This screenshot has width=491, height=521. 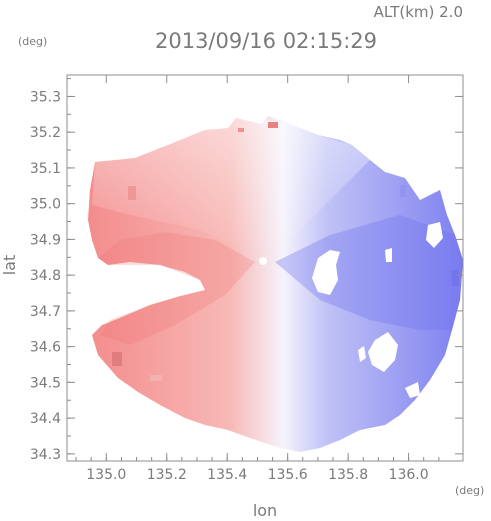 I want to click on data-gaps, so click(x=351, y=310).